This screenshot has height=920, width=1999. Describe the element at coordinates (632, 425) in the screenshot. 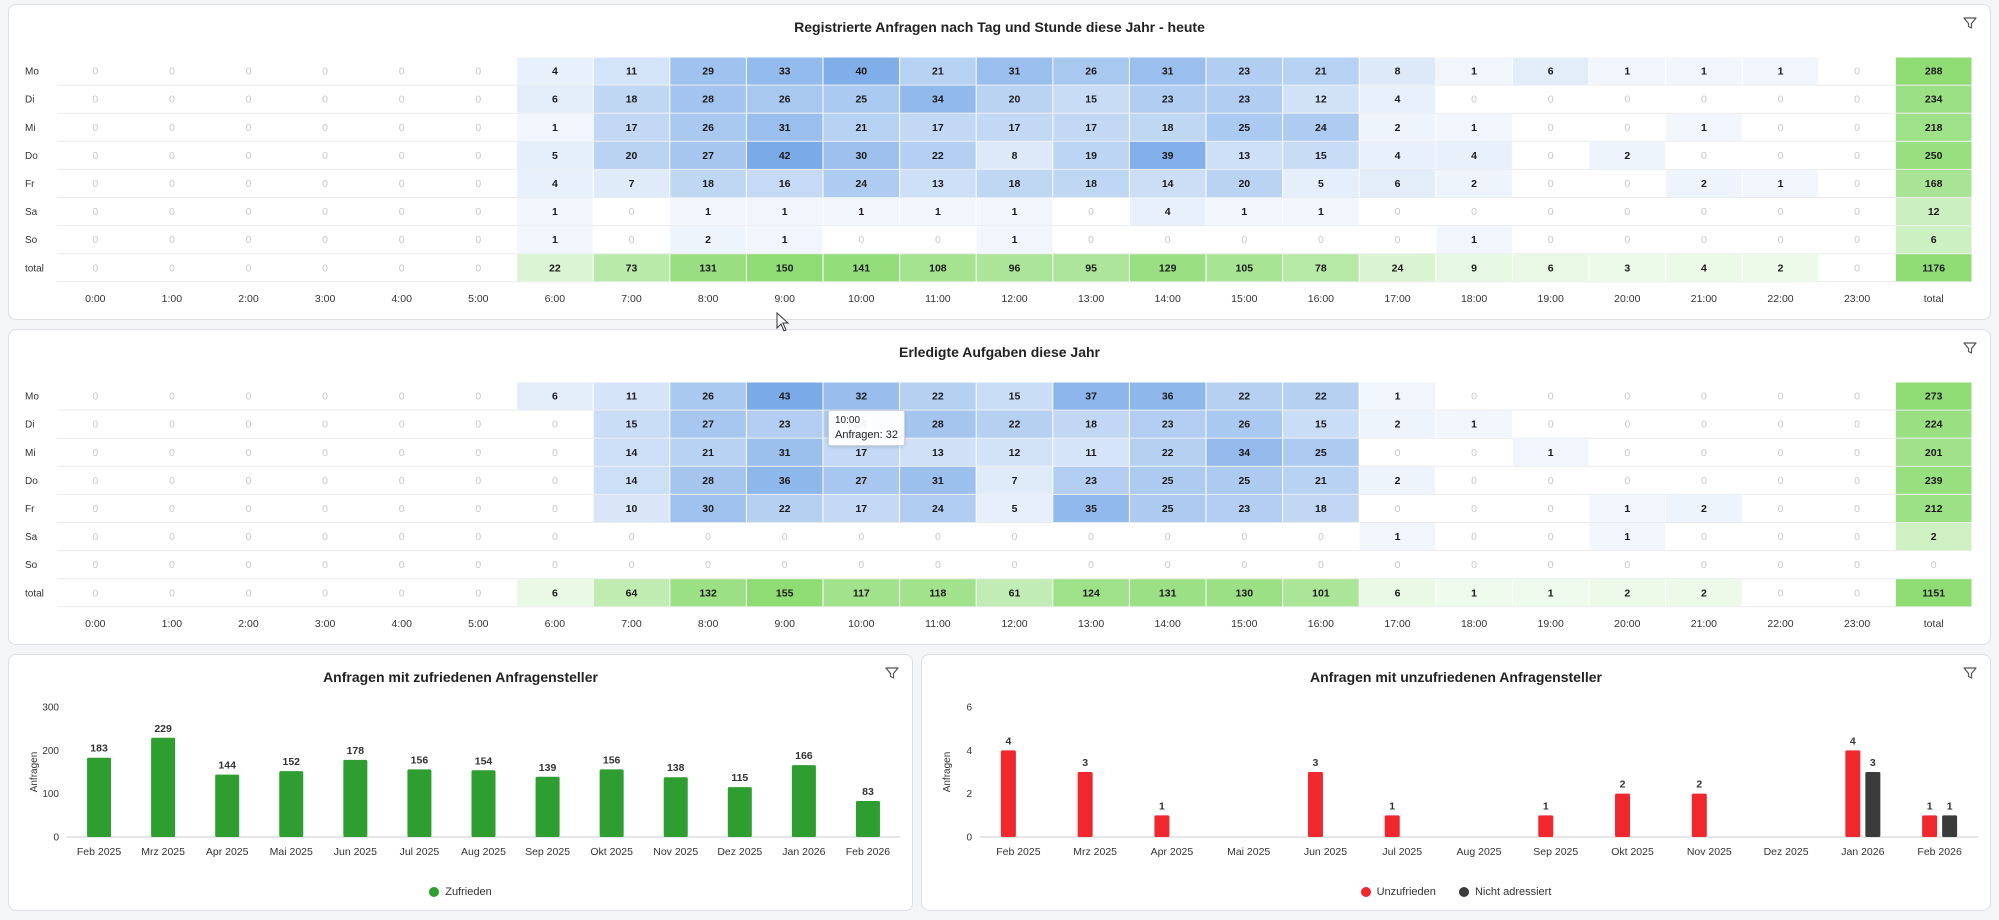

I see `cell-label: 15` at that location.